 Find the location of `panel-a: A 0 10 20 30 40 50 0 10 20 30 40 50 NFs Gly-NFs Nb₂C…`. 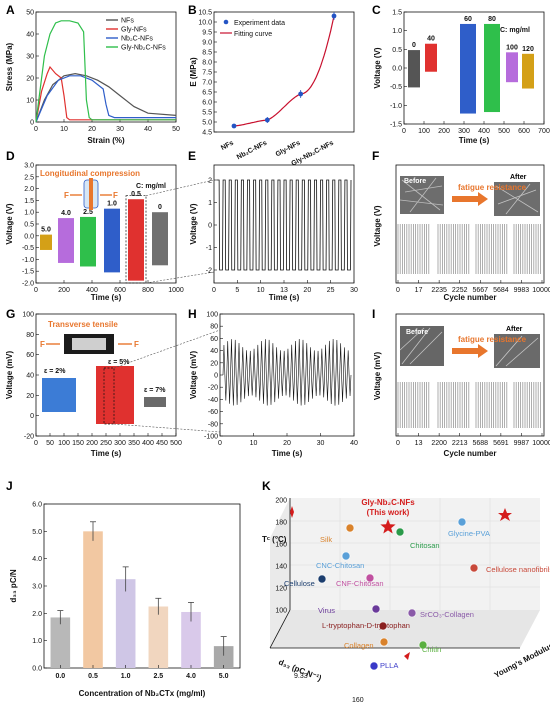

panel-a: A 0 10 20 30 40 50 0 10 20 30 40 50 NFs Gly-NFs Nb₂C… is located at coordinates (92, 74).